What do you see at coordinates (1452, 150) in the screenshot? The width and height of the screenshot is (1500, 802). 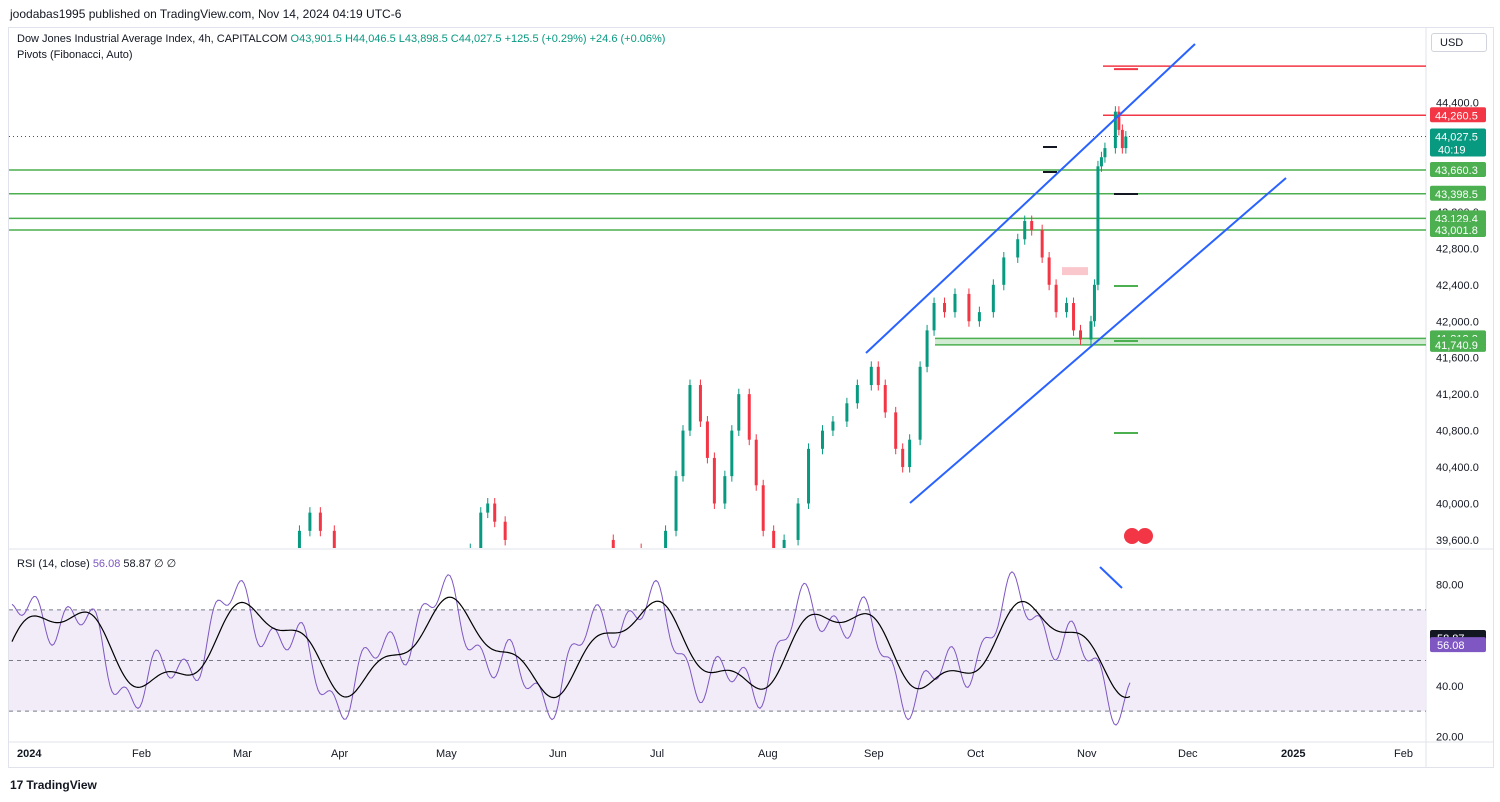 I see `countdown-text: 40:19` at bounding box center [1452, 150].